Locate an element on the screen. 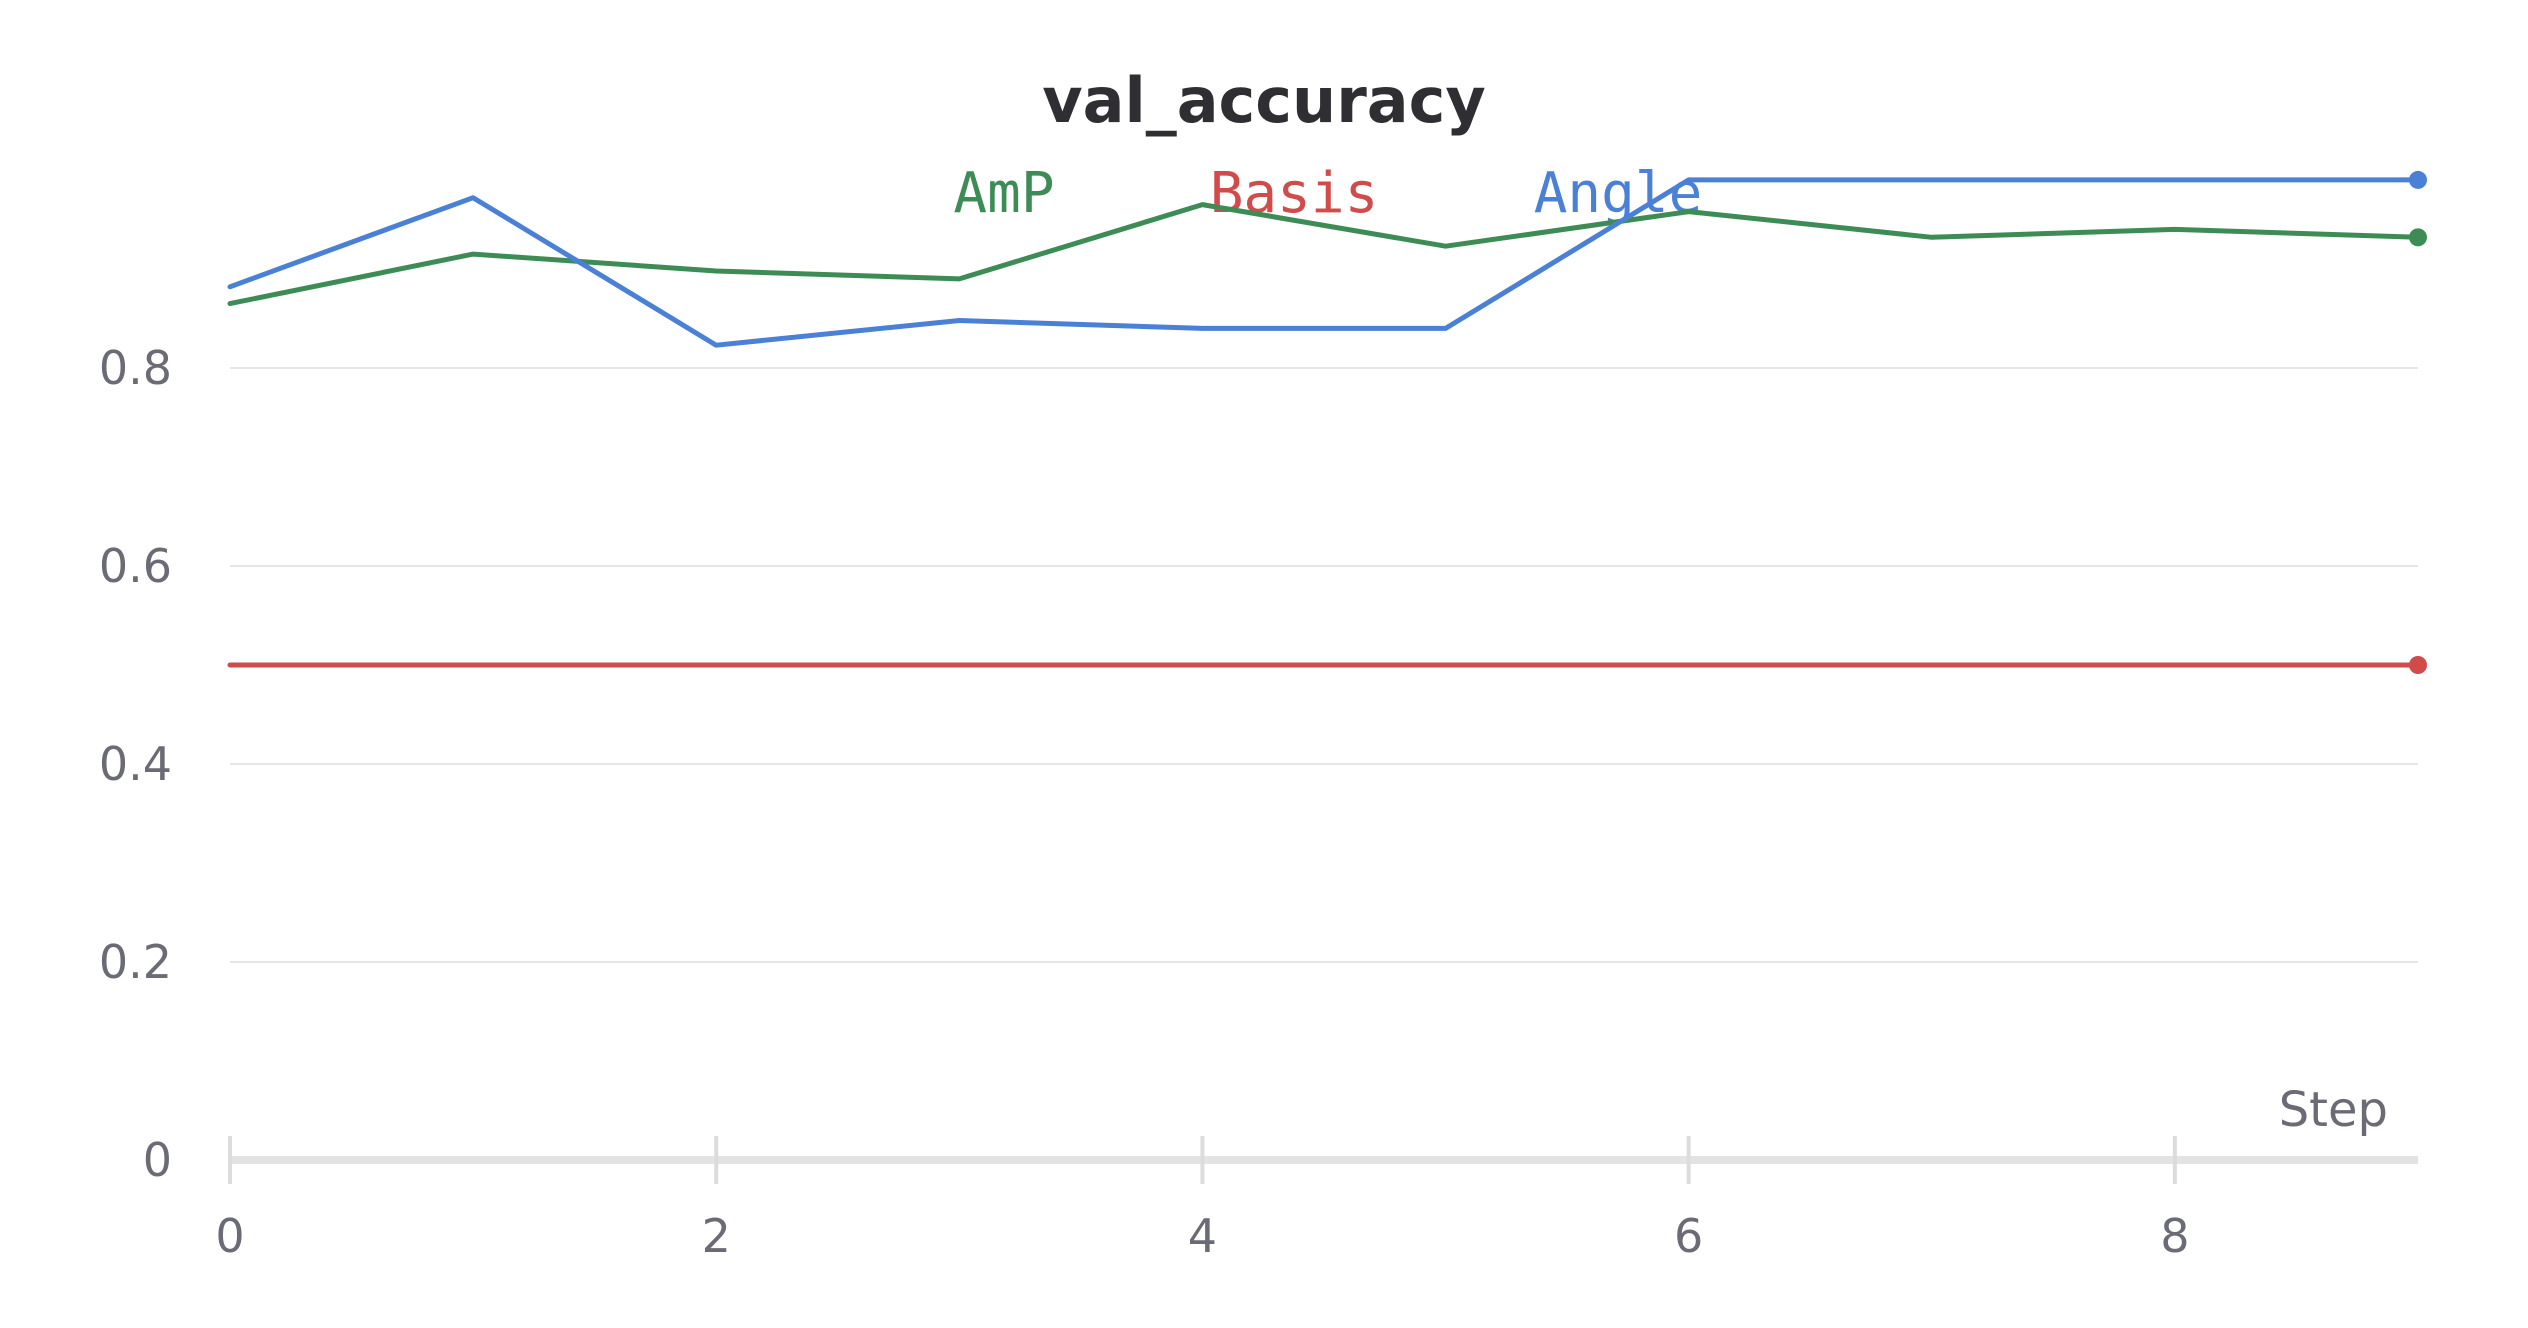  y-tick-label: 0.2 is located at coordinates (135, 962).